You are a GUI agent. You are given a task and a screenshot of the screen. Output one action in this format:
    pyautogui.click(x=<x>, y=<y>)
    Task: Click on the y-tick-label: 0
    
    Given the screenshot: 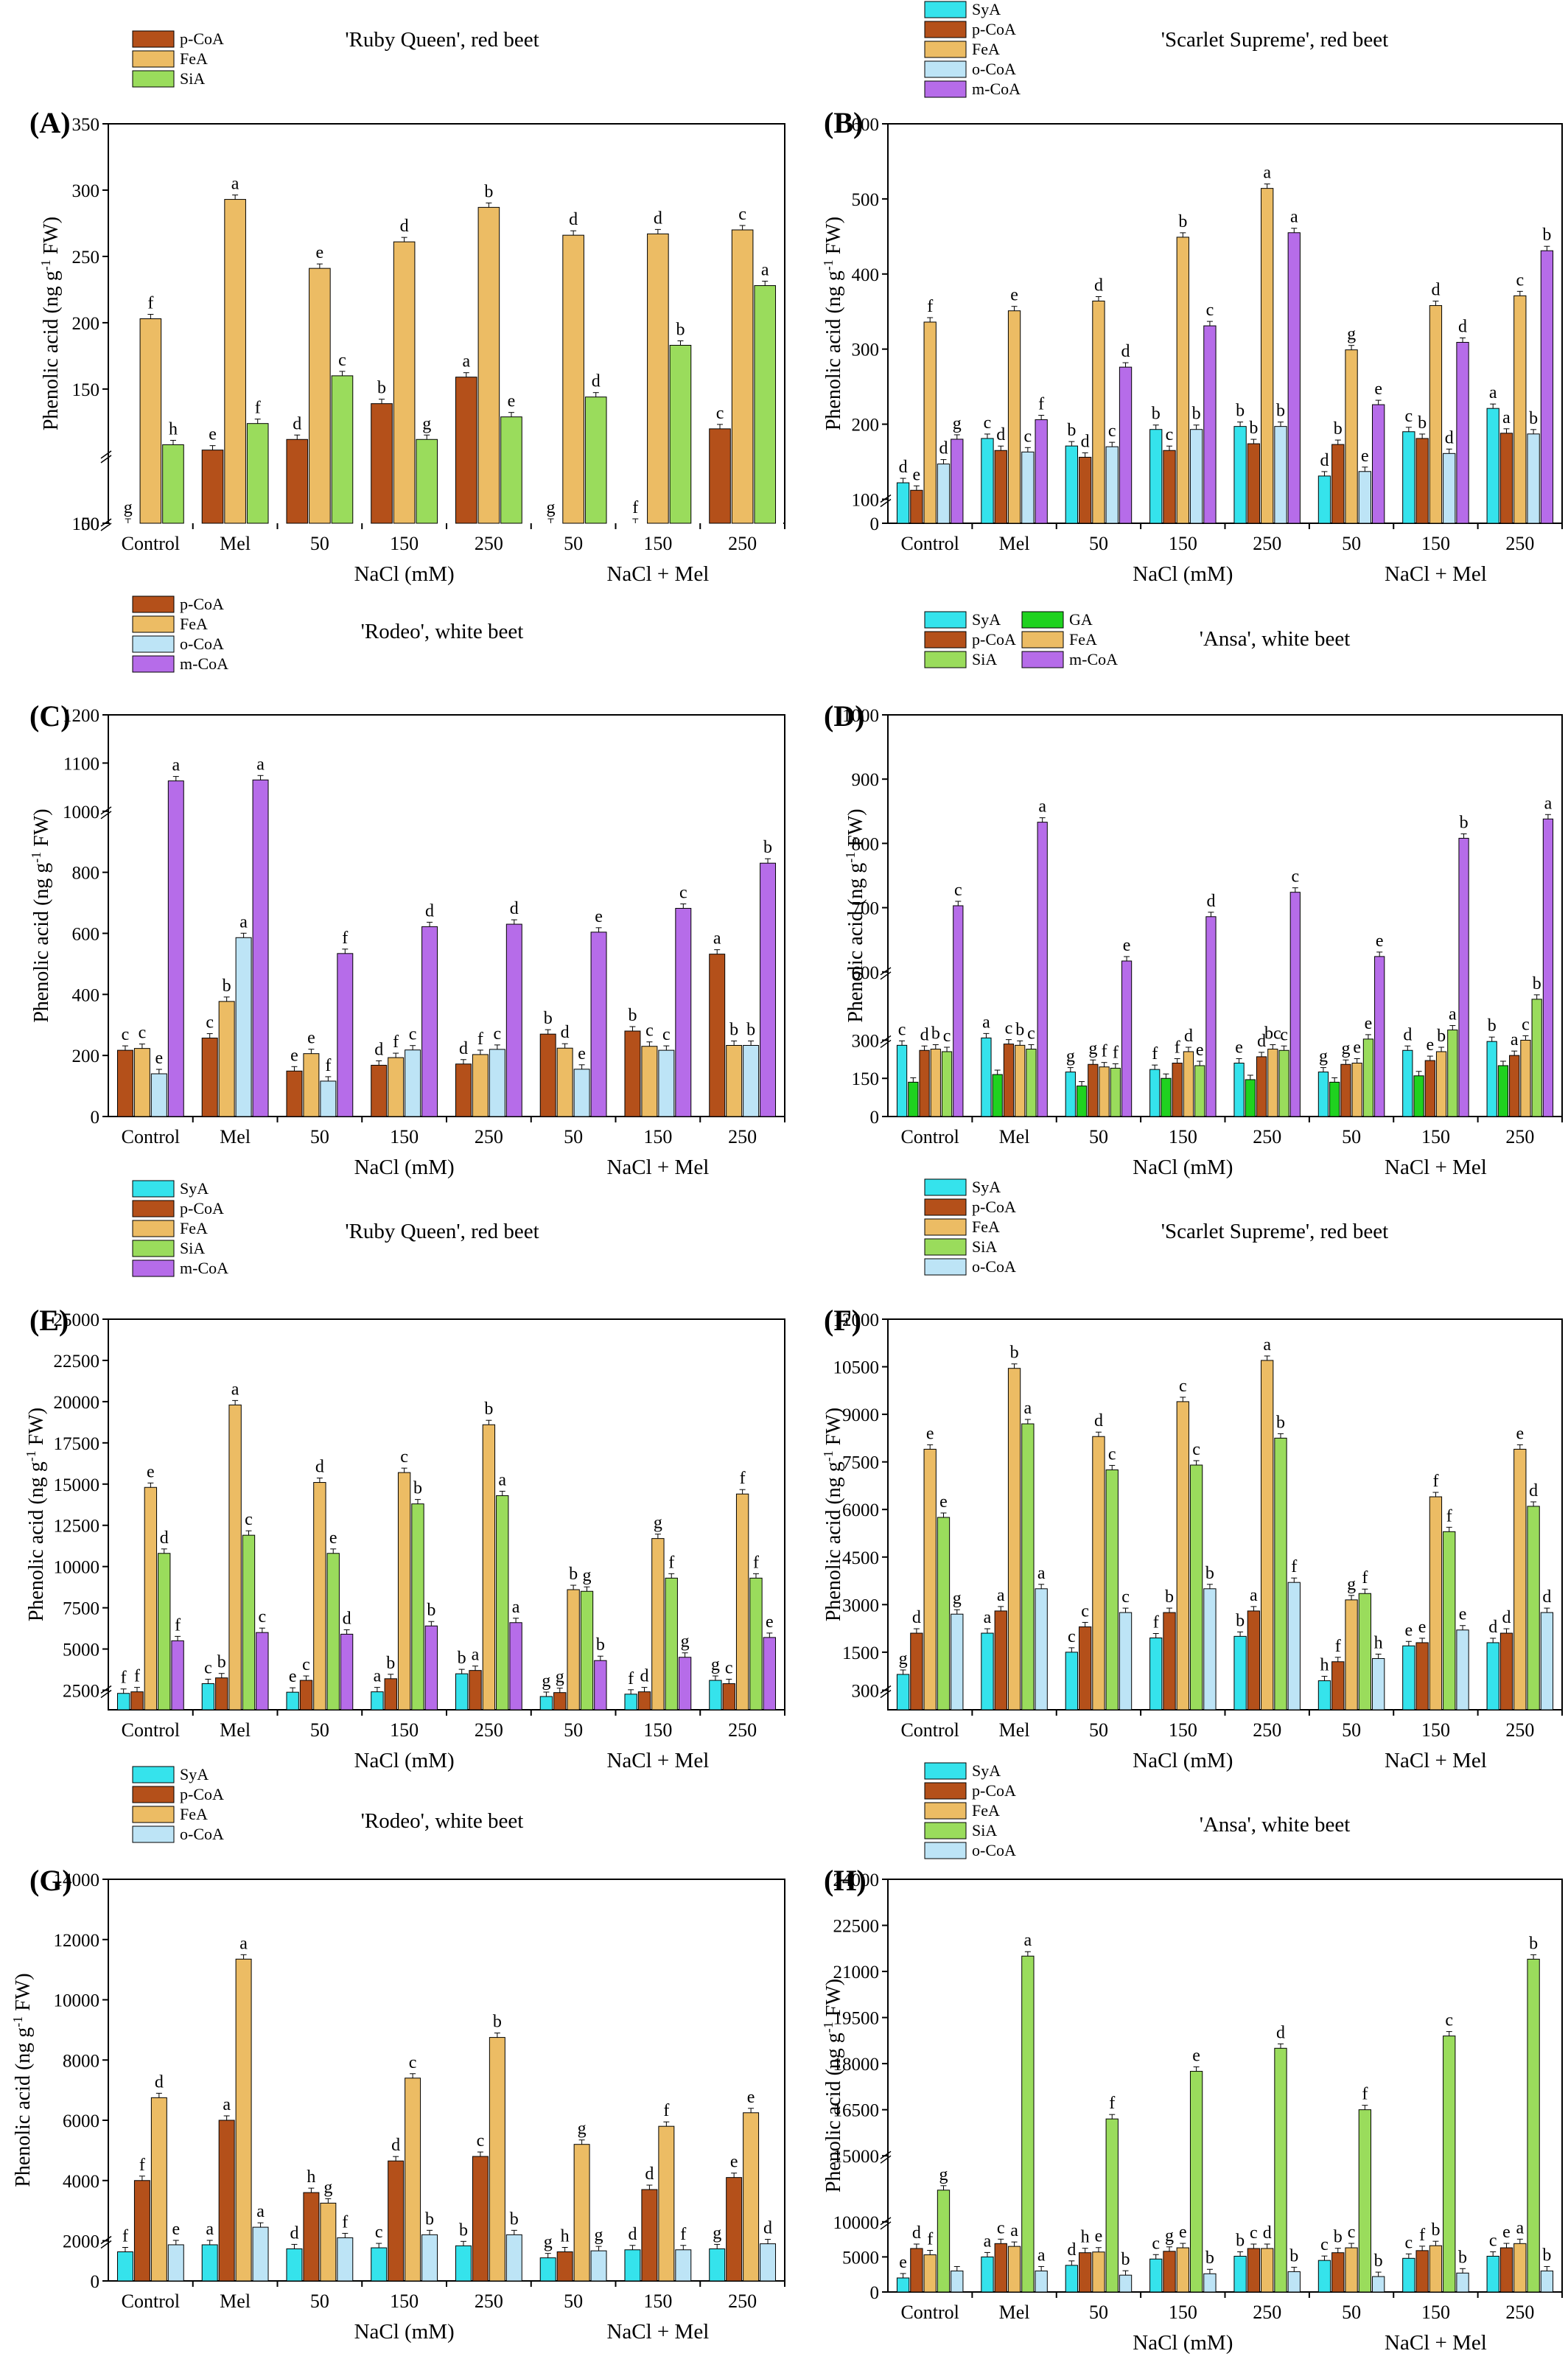 What is the action you would take?
    pyautogui.click(x=95, y=1118)
    